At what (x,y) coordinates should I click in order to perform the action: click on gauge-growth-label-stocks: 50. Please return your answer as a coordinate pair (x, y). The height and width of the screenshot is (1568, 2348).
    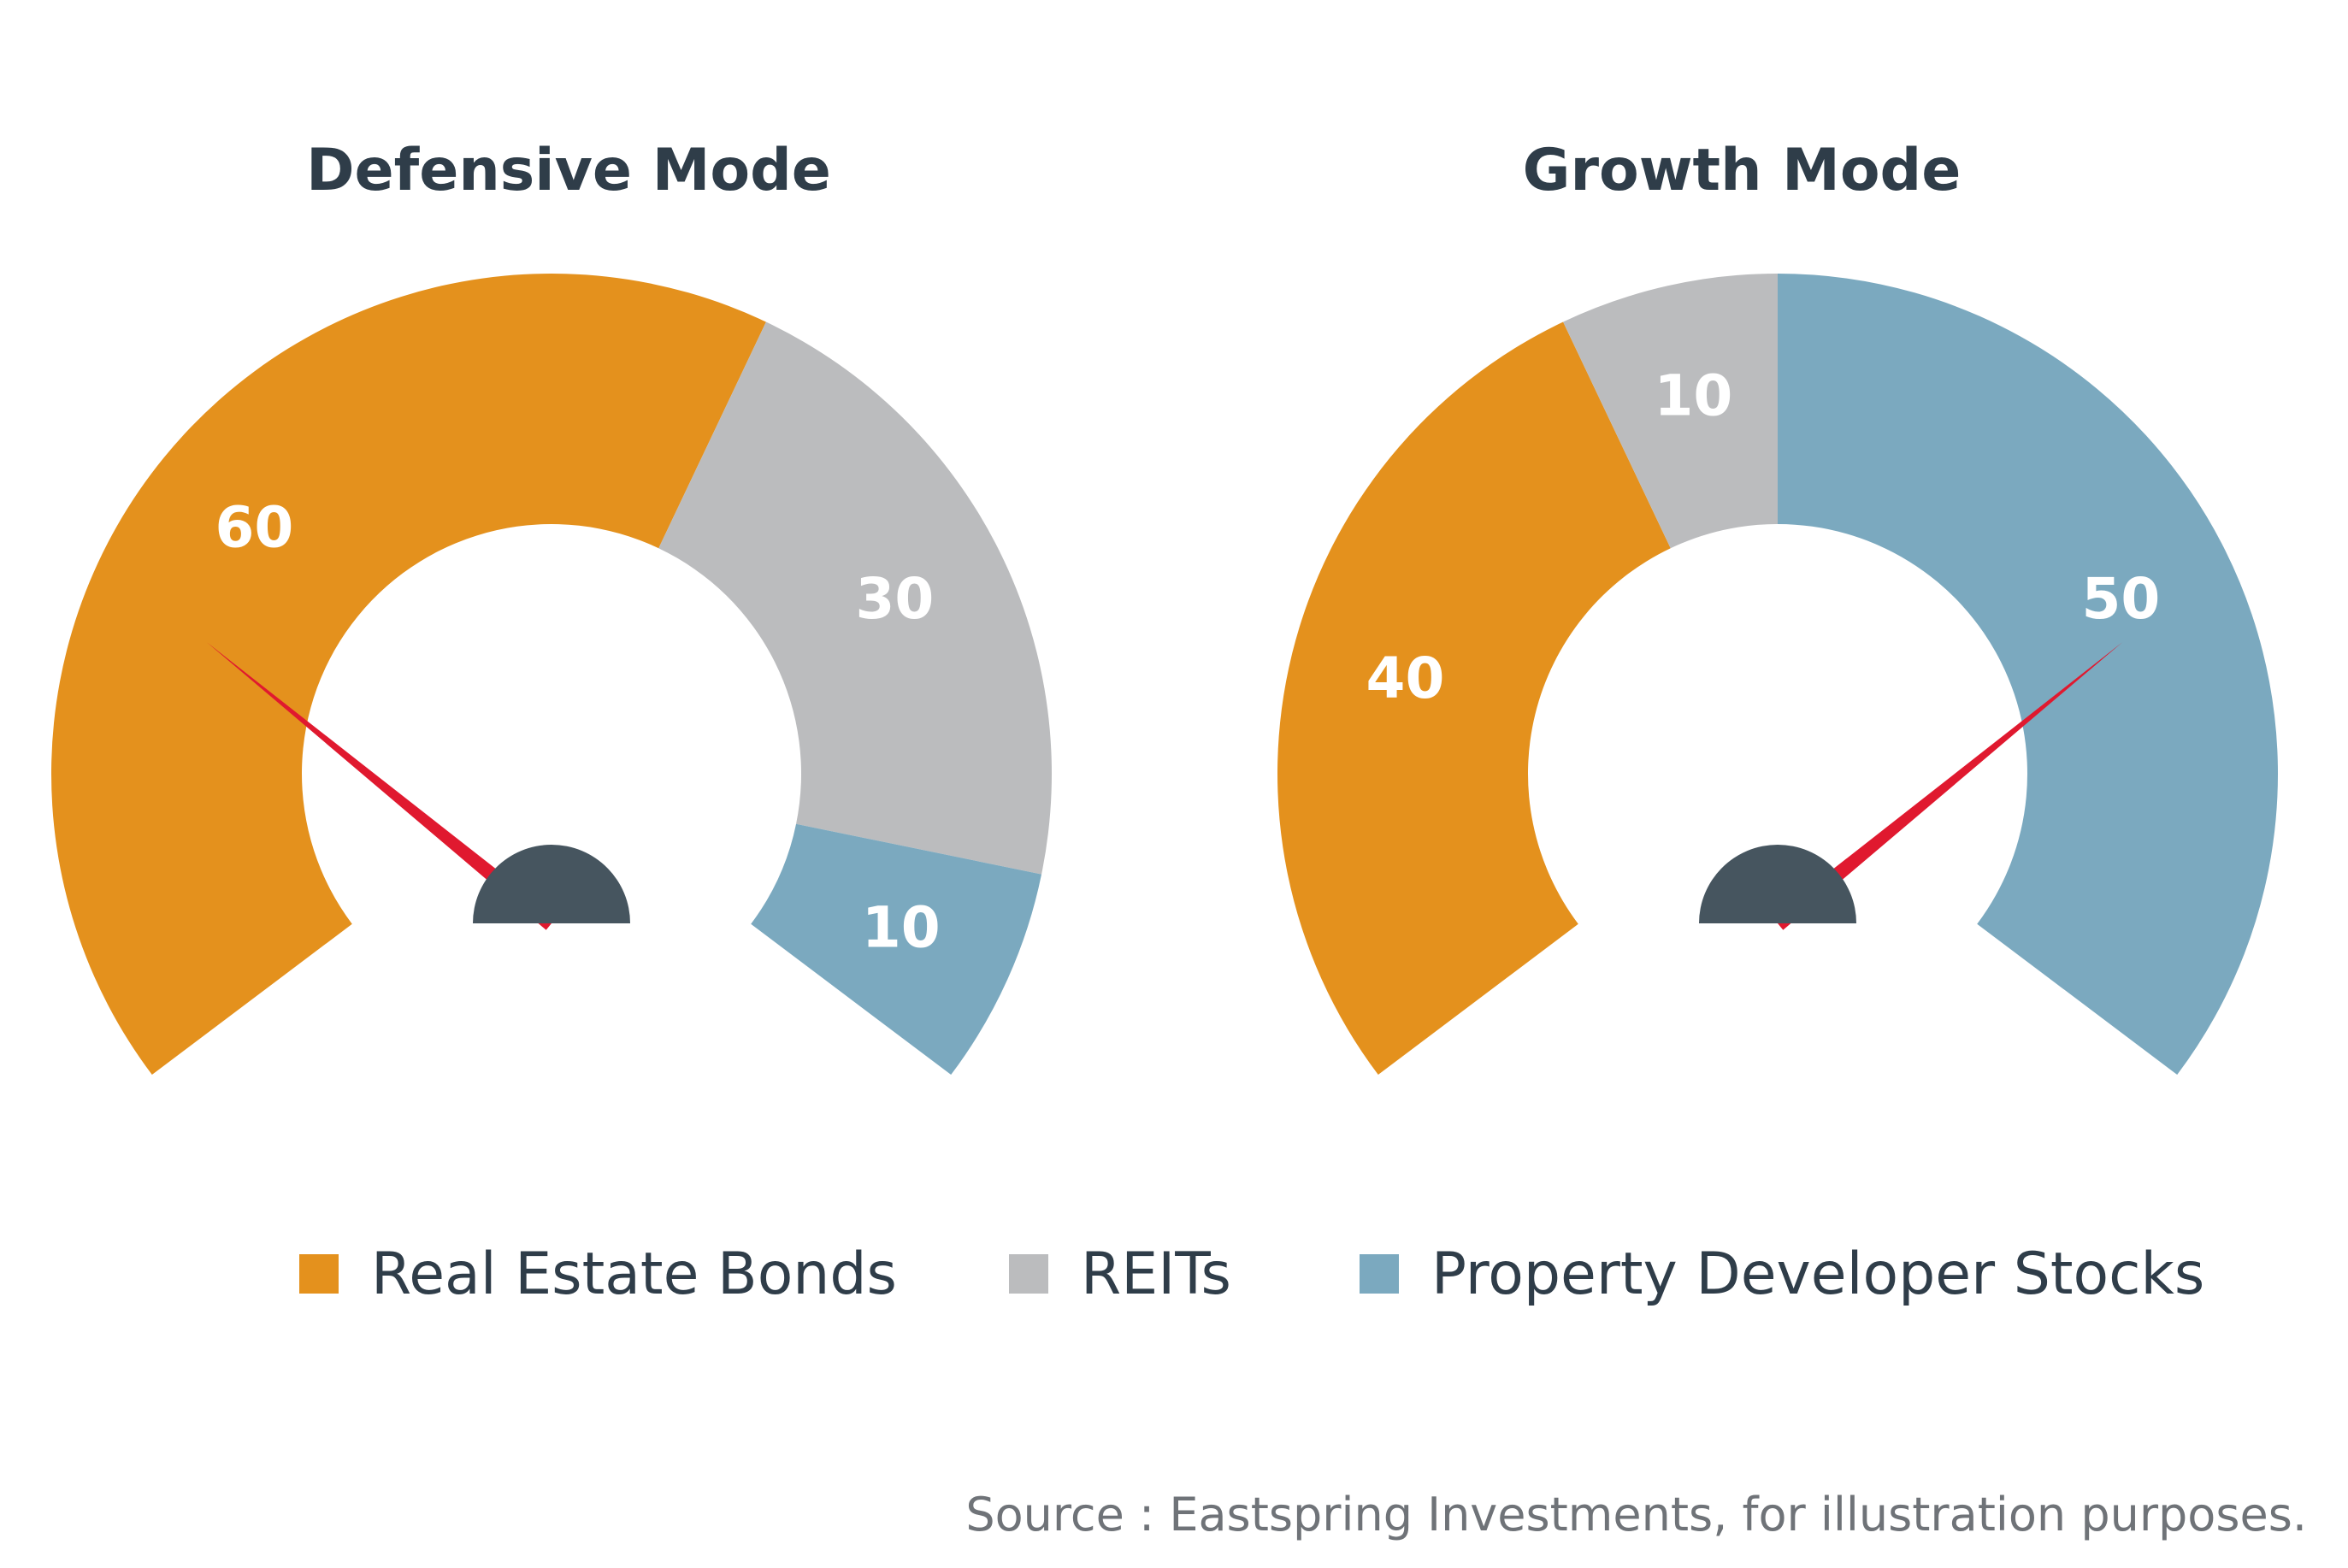
    Looking at the image, I should click on (2120, 599).